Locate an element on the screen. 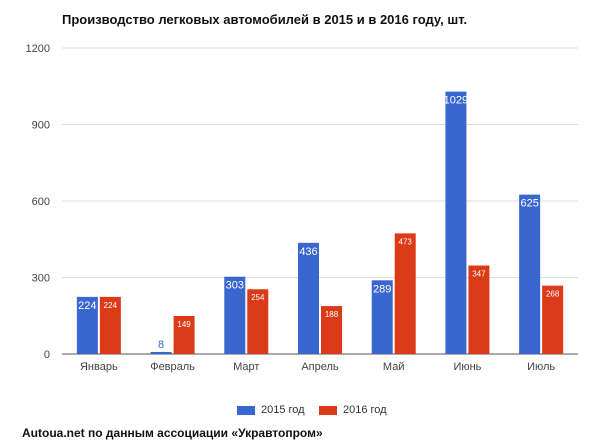 The width and height of the screenshot is (600, 446). data-label-2015-6: 625 is located at coordinates (529, 204).